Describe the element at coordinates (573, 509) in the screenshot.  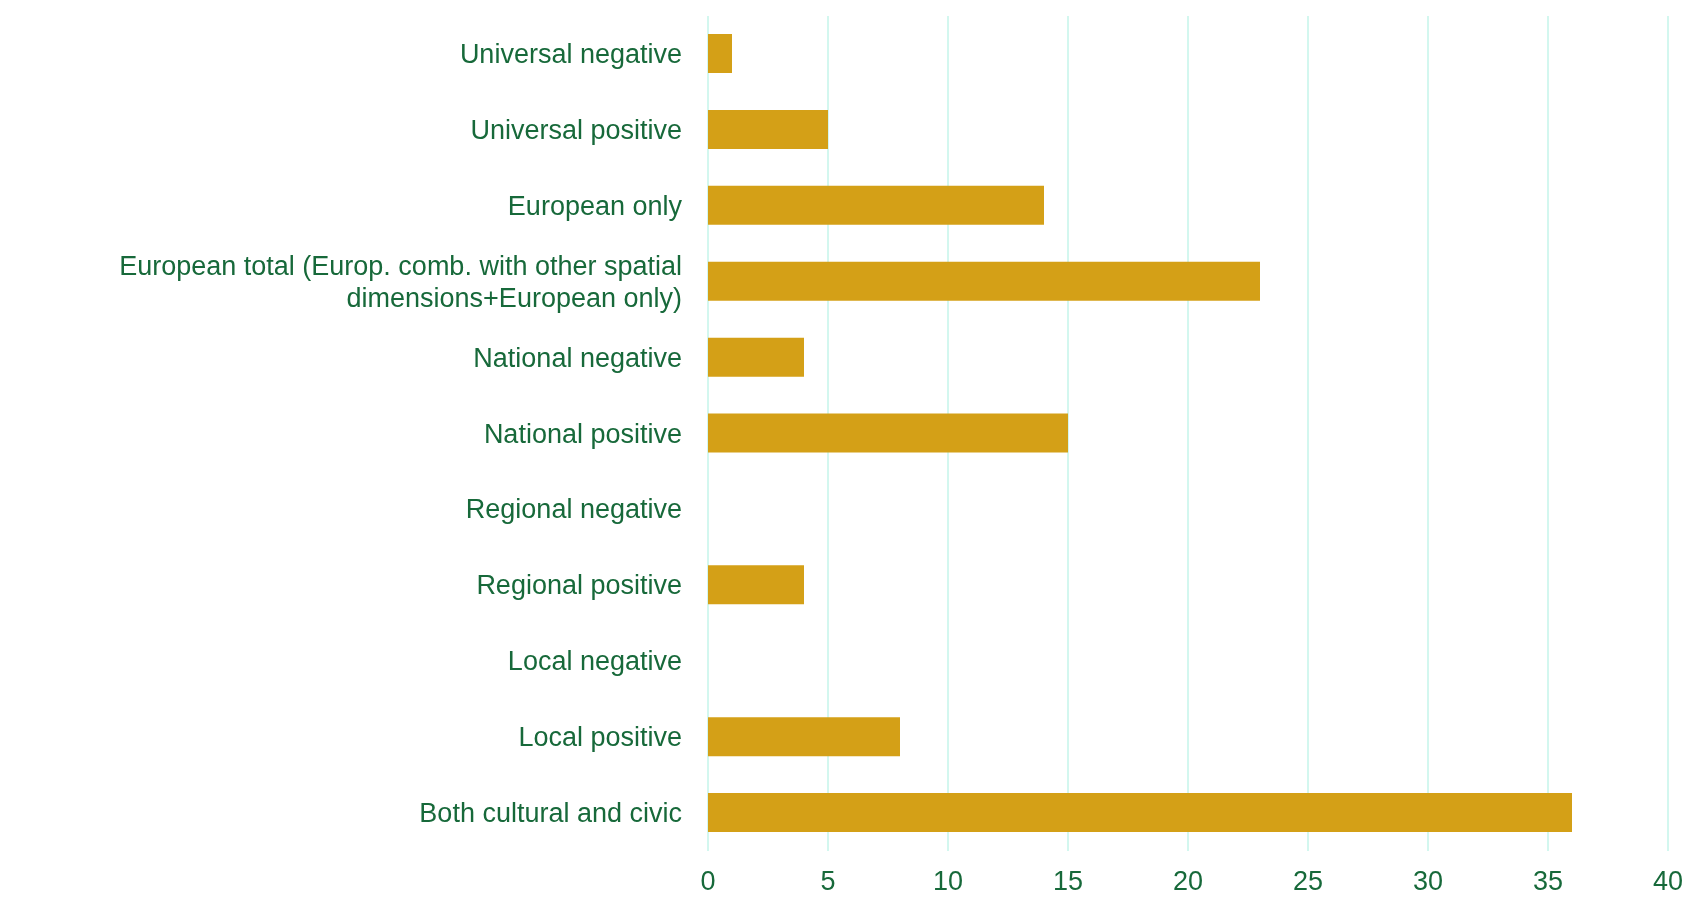
I see `y-tick-label: Regional negative` at that location.